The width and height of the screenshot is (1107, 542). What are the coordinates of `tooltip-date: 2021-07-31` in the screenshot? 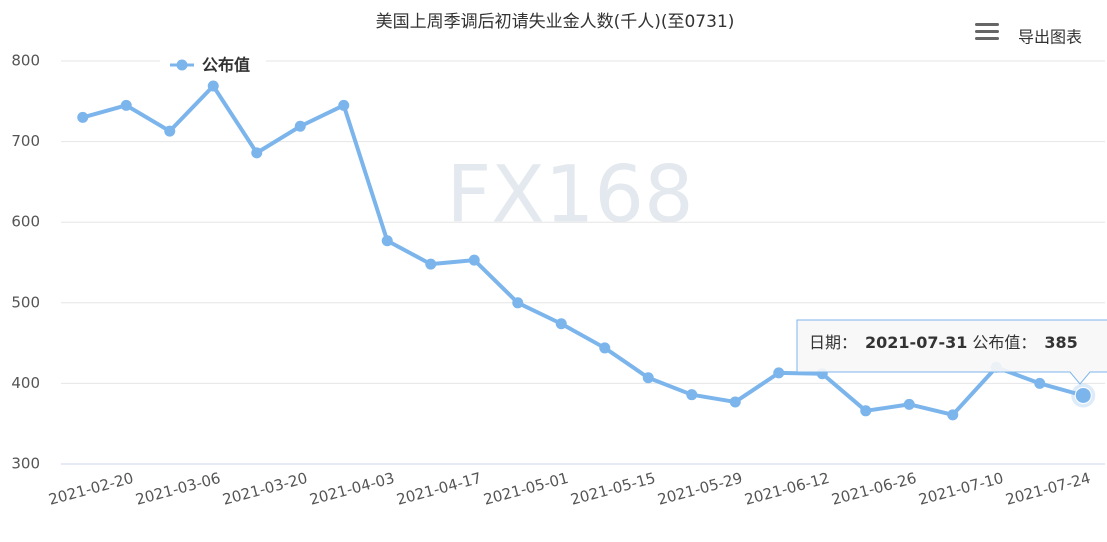 It's located at (916, 342).